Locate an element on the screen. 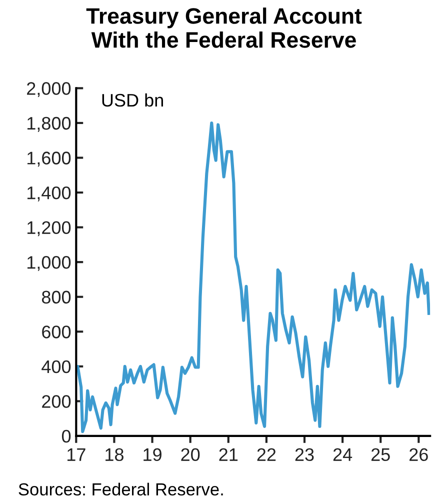 The width and height of the screenshot is (448, 504). y-tick-label: 1,200 is located at coordinates (49, 228).